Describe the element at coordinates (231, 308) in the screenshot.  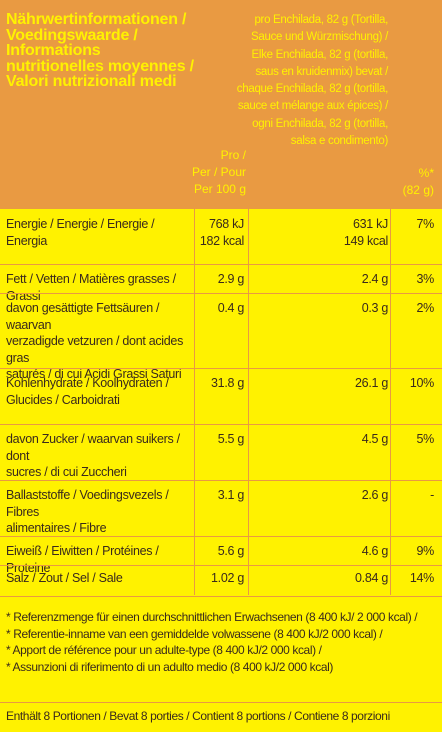
I see `per100-value: 0.4 g` at that location.